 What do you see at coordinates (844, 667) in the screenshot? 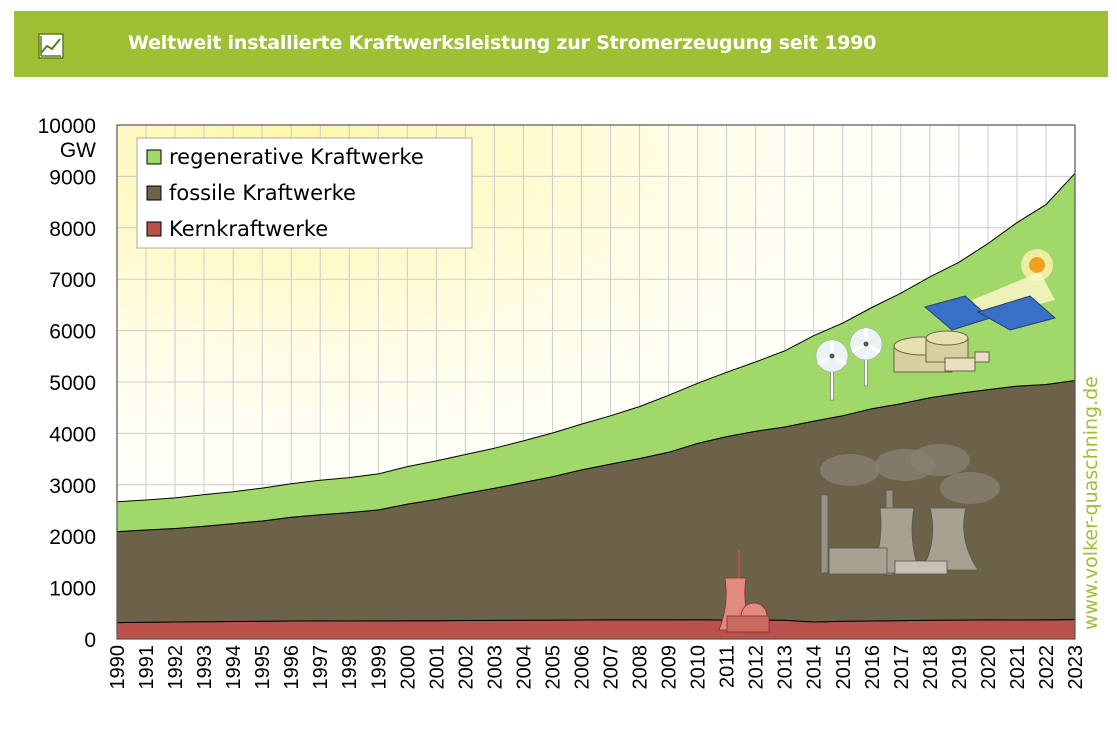
I see `x-tick-label: 2015` at bounding box center [844, 667].